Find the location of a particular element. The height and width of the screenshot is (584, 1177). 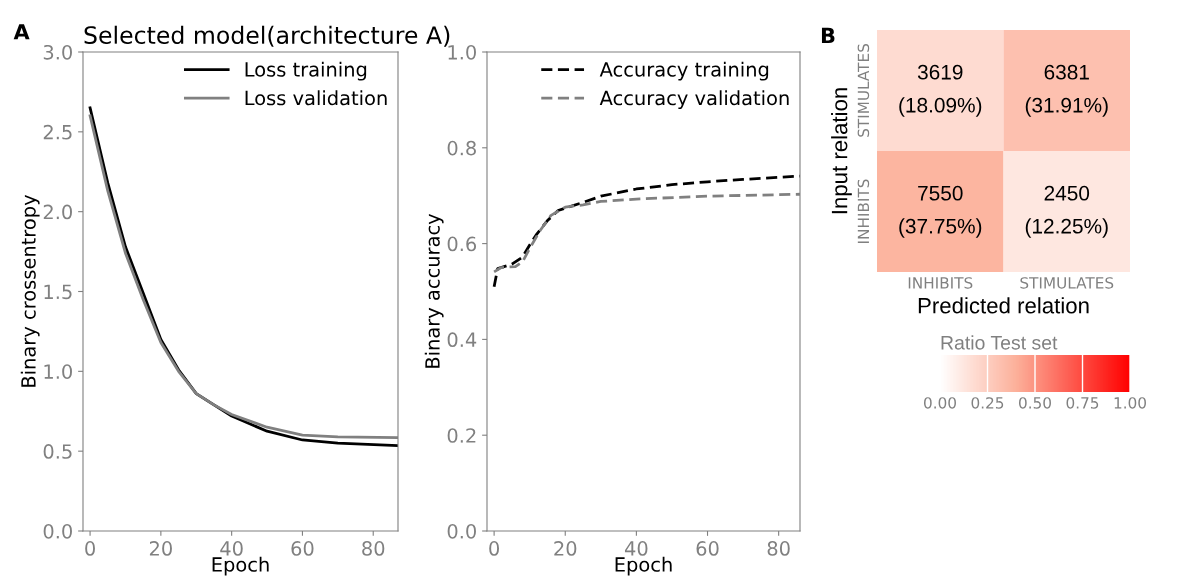

chart-title: Selected model(architecture A) is located at coordinates (267, 36).